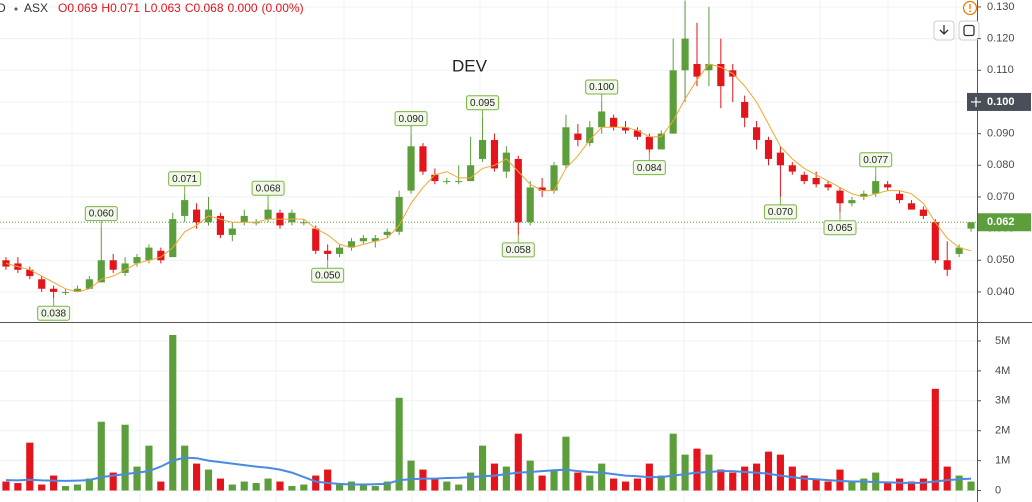 Image resolution: width=1032 pixels, height=502 pixels. What do you see at coordinates (283, 8) in the screenshot?
I see `change-percent: (0.00%)` at bounding box center [283, 8].